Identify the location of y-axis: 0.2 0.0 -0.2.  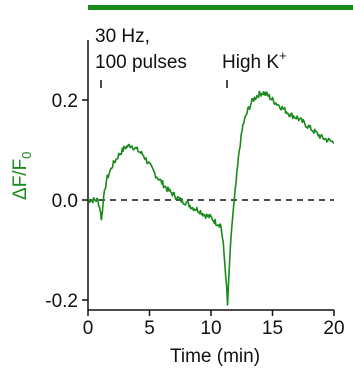
(67, 176).